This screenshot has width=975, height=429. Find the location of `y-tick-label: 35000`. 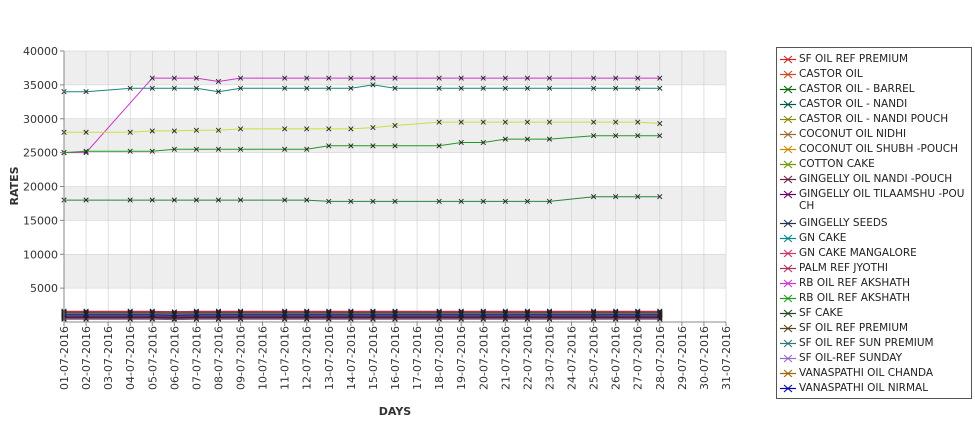

y-tick-label: 35000 is located at coordinates (40, 85).